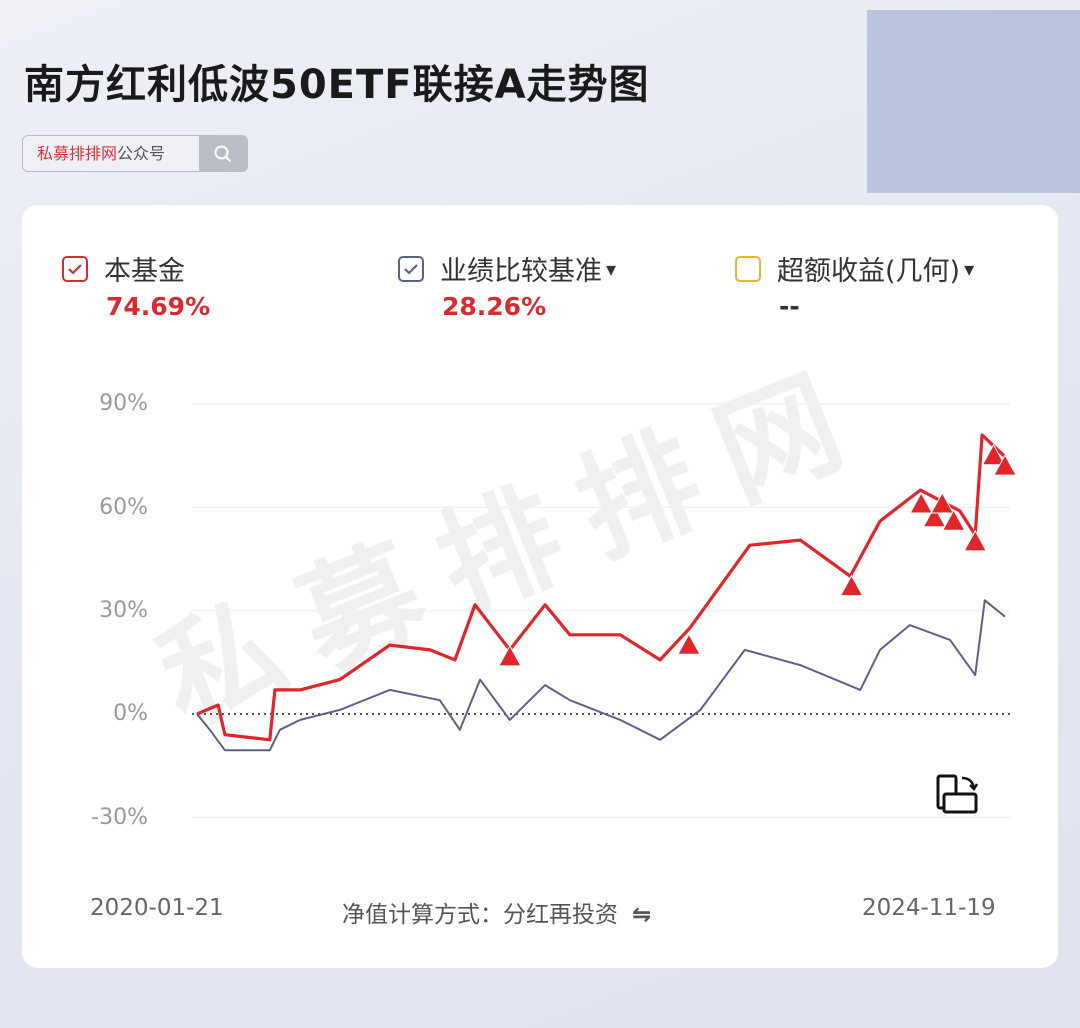 This screenshot has height=1028, width=1080. Describe the element at coordinates (869, 271) in the screenshot. I see `legend-label: 超额收益(几何)` at that location.